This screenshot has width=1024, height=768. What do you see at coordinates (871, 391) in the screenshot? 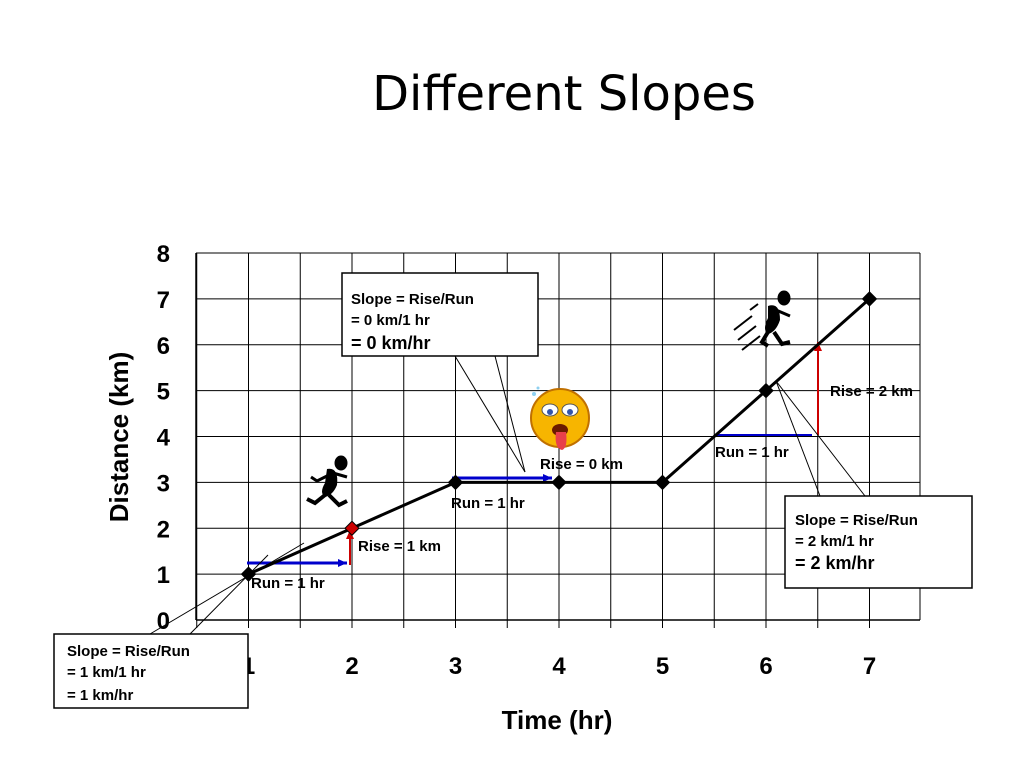
I see `rise-label-3: Rise = 2 km` at bounding box center [871, 391].